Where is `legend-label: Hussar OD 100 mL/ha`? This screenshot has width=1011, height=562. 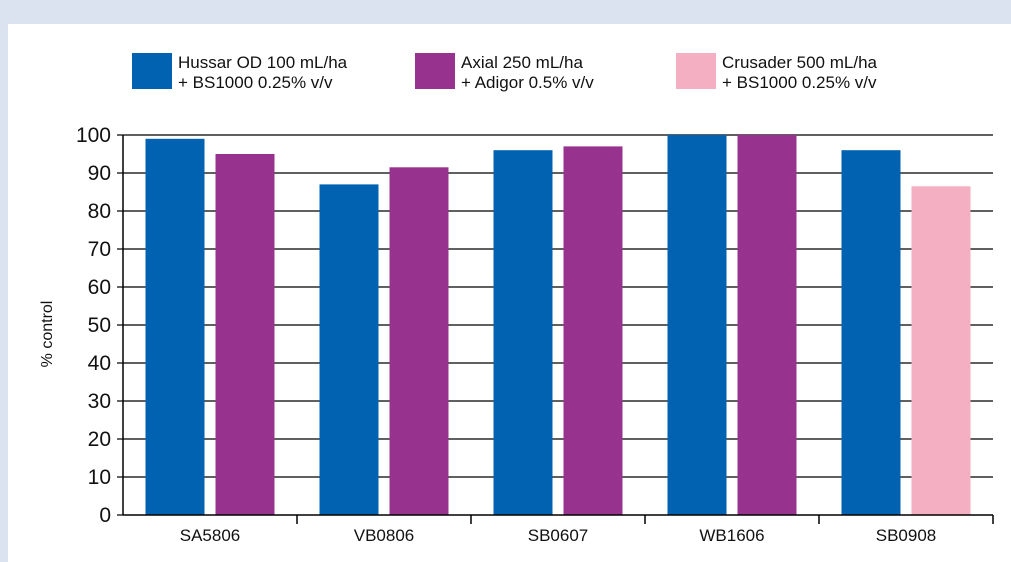
legend-label: Hussar OD 100 mL/ha is located at coordinates (263, 62).